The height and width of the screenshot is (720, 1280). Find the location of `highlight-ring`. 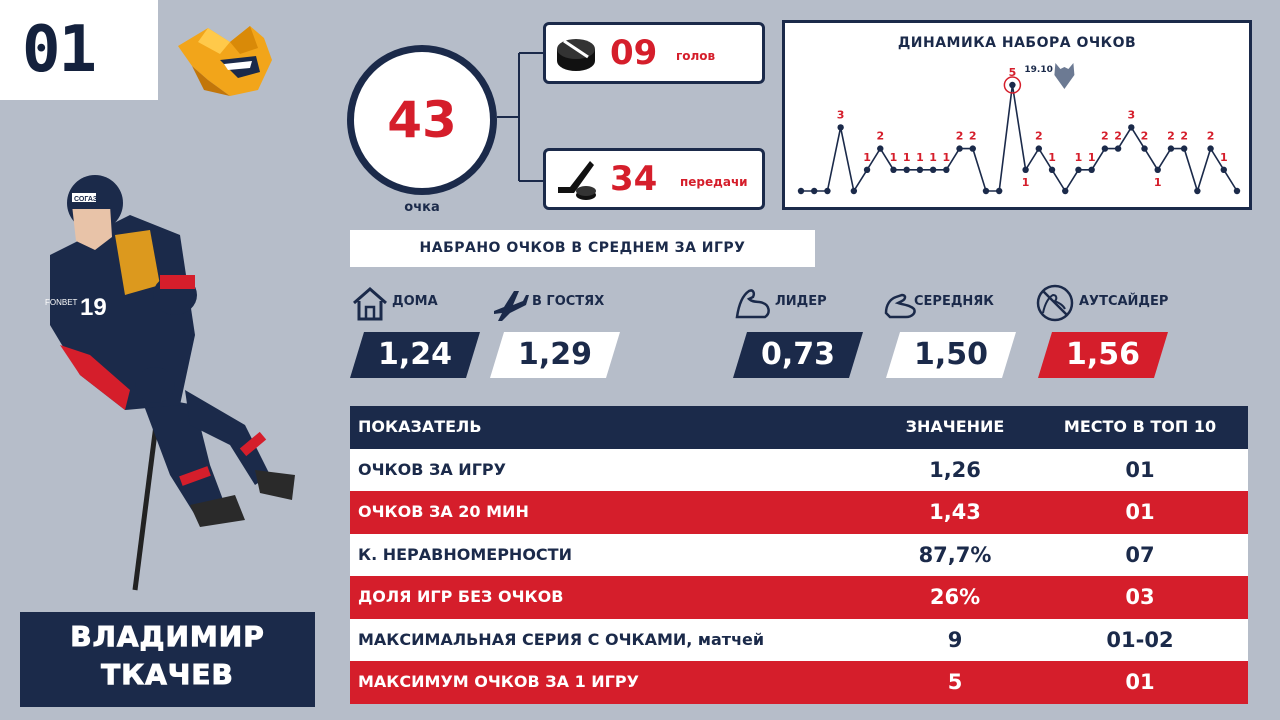

highlight-ring is located at coordinates (1012, 85).